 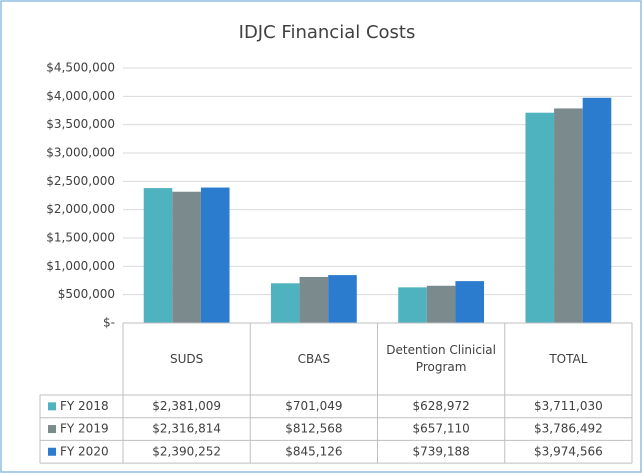 What do you see at coordinates (313, 406) in the screenshot?
I see `table-value: $701,049` at bounding box center [313, 406].